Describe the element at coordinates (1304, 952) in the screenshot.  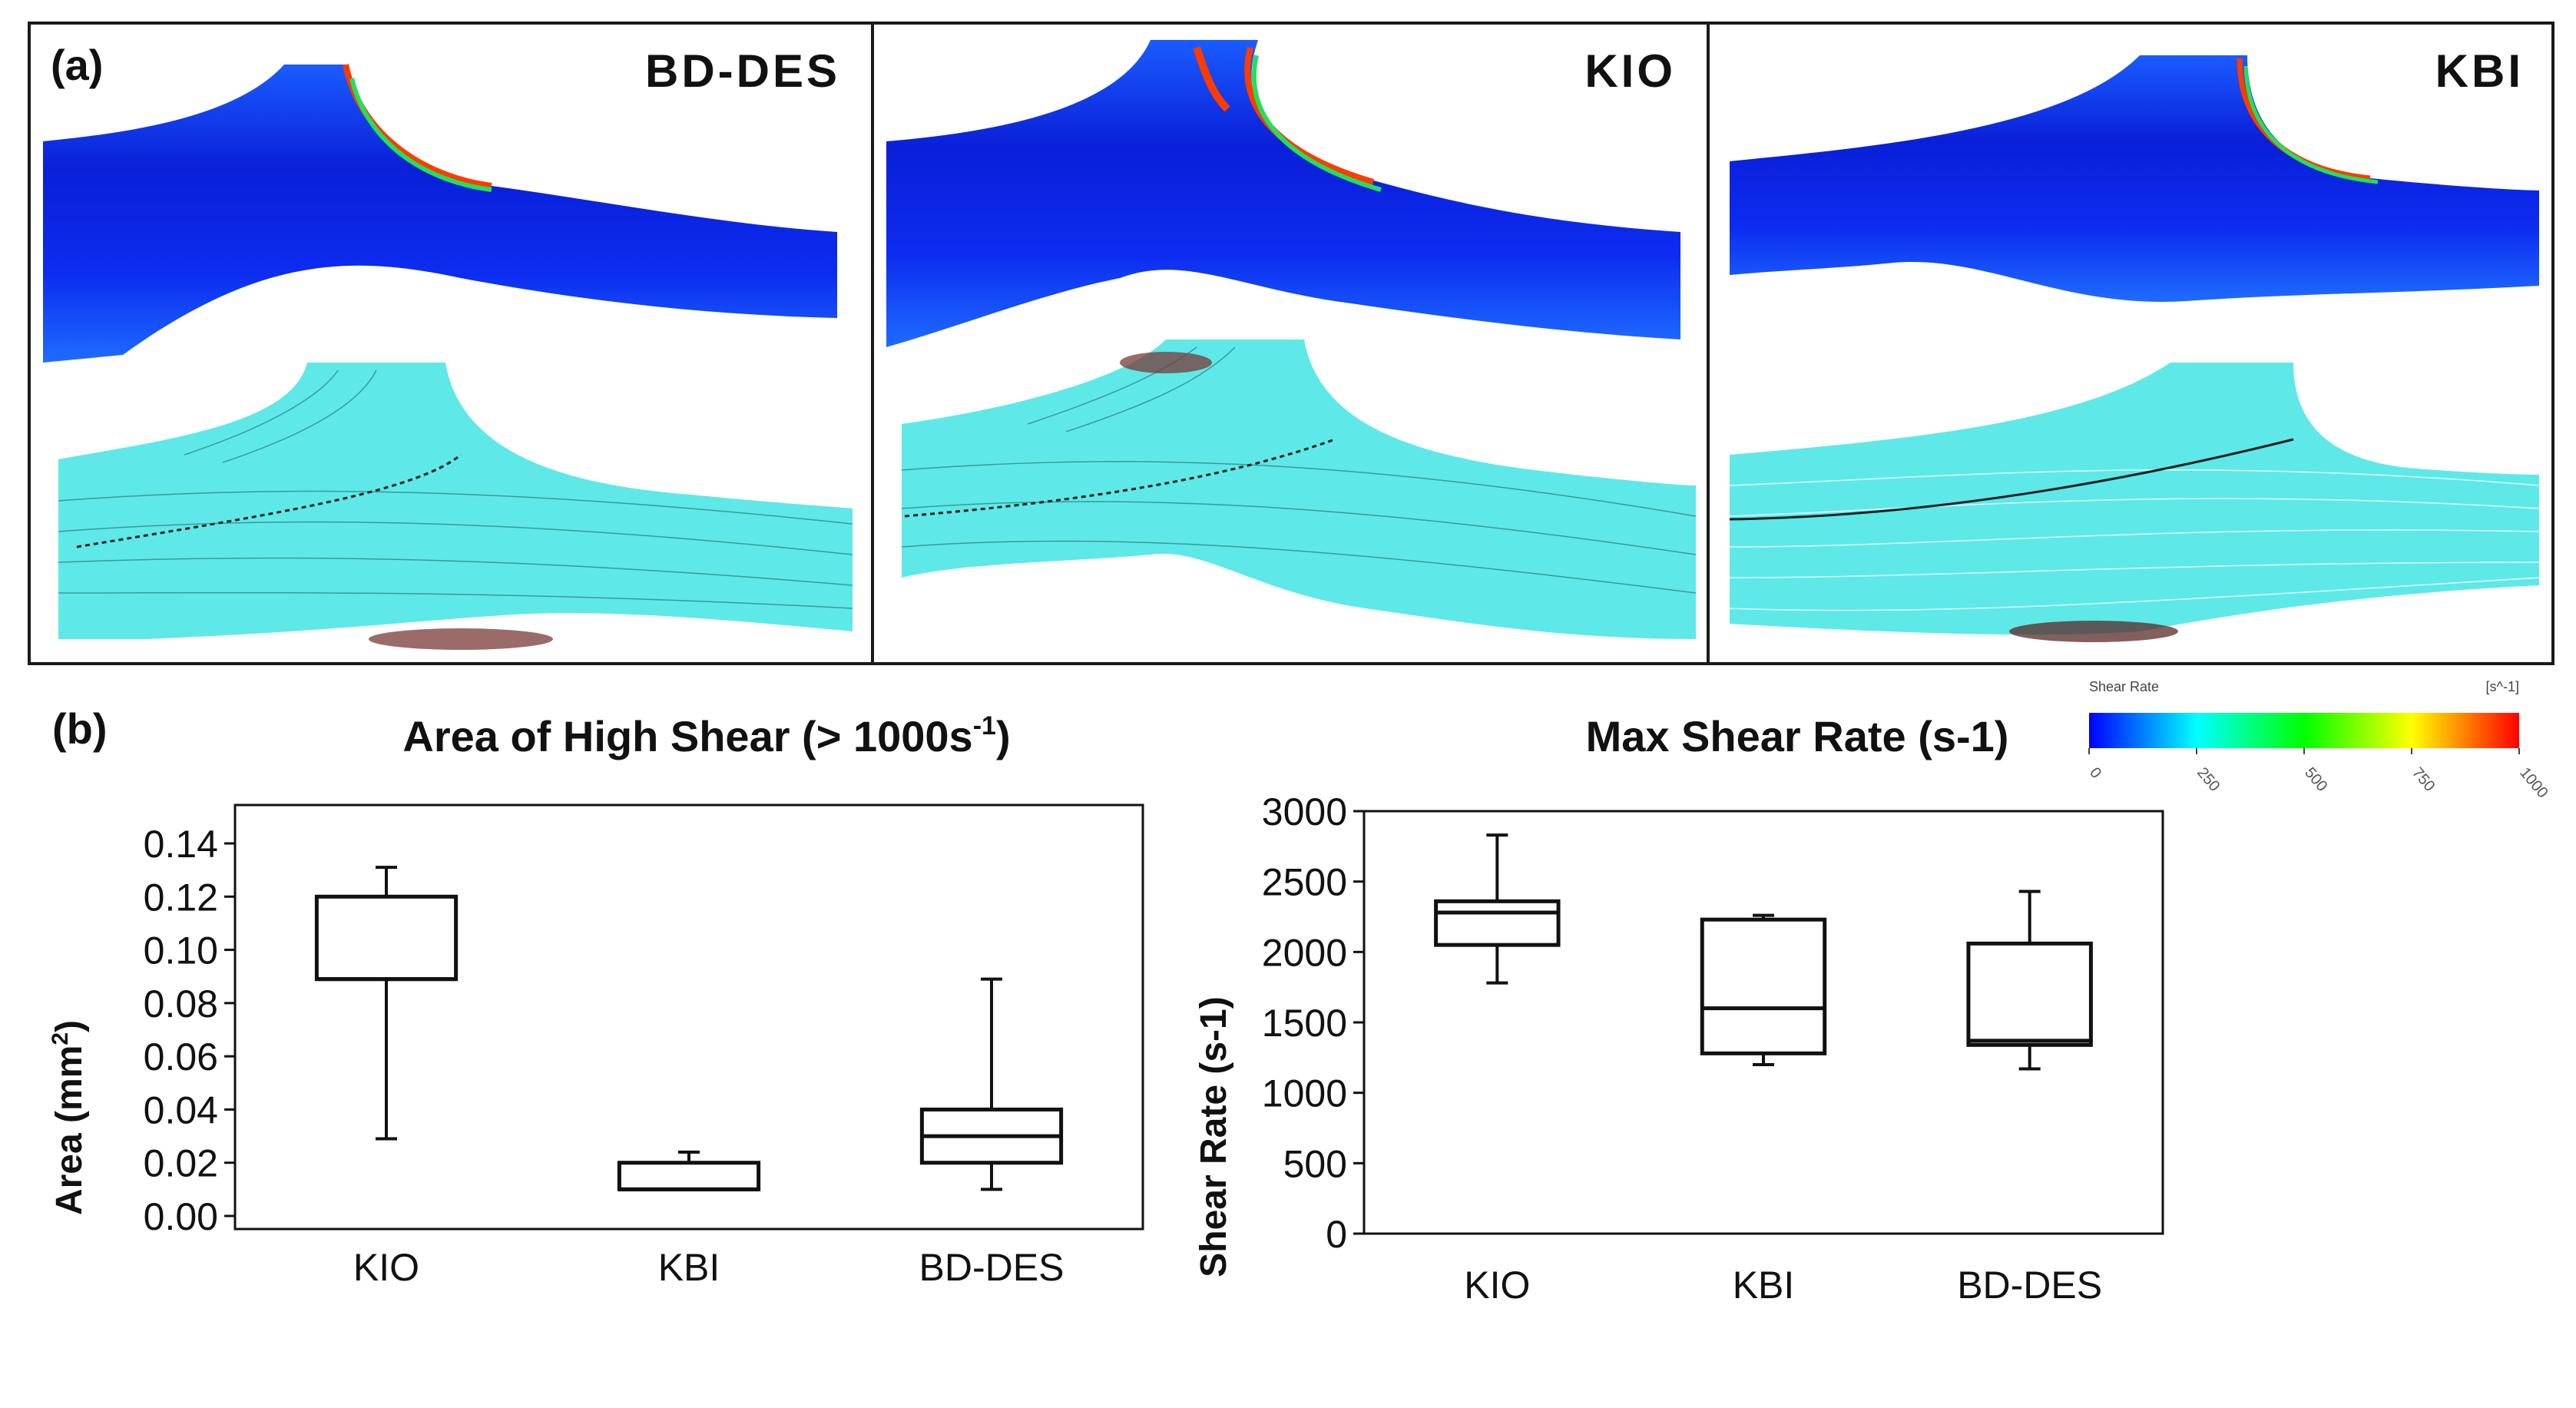
I see `y-tick-label: 2000` at that location.